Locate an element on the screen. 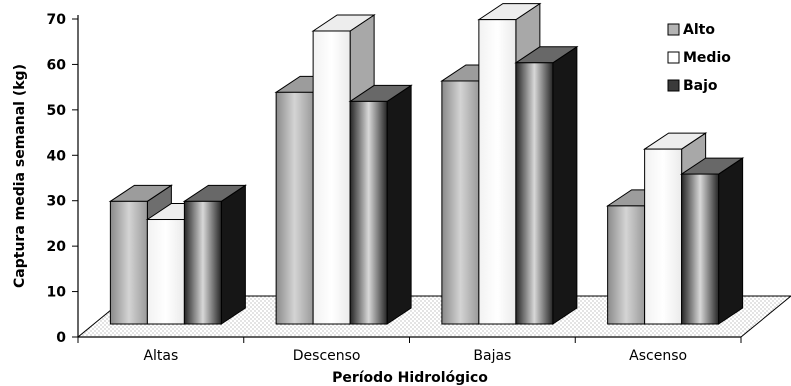 The image size is (791, 386). legend: Alto Medio Bajo is located at coordinates (699, 58).